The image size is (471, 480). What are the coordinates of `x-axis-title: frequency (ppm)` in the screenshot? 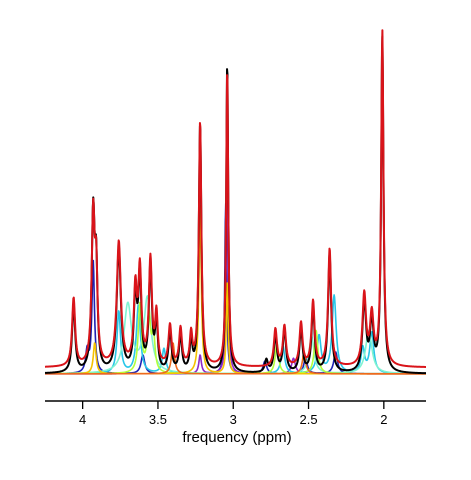 It's located at (236, 437).